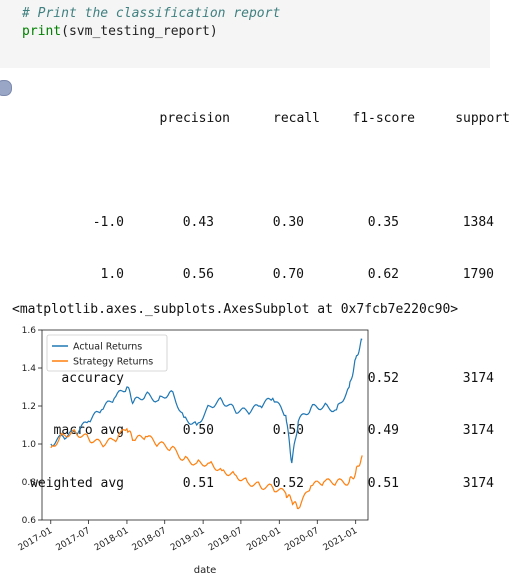 Image resolution: width=515 pixels, height=585 pixels. What do you see at coordinates (205, 570) in the screenshot?
I see `x-axis-label: date` at bounding box center [205, 570].